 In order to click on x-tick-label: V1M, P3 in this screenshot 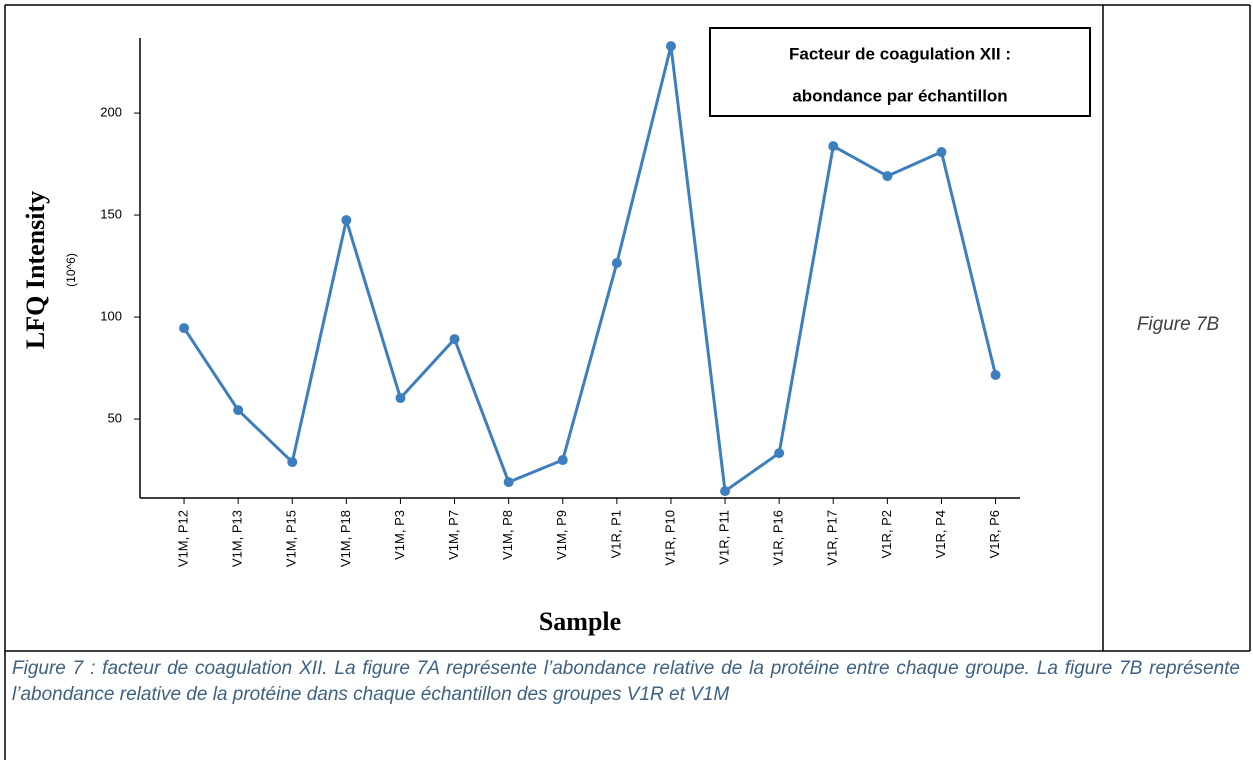, I will do `click(399, 535)`.